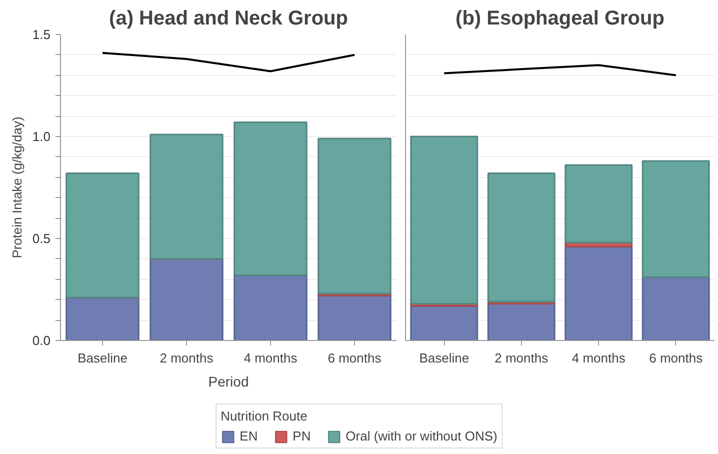 The image size is (718, 454). What do you see at coordinates (41, 136) in the screenshot?
I see `y-tick-label: 1.0` at bounding box center [41, 136].